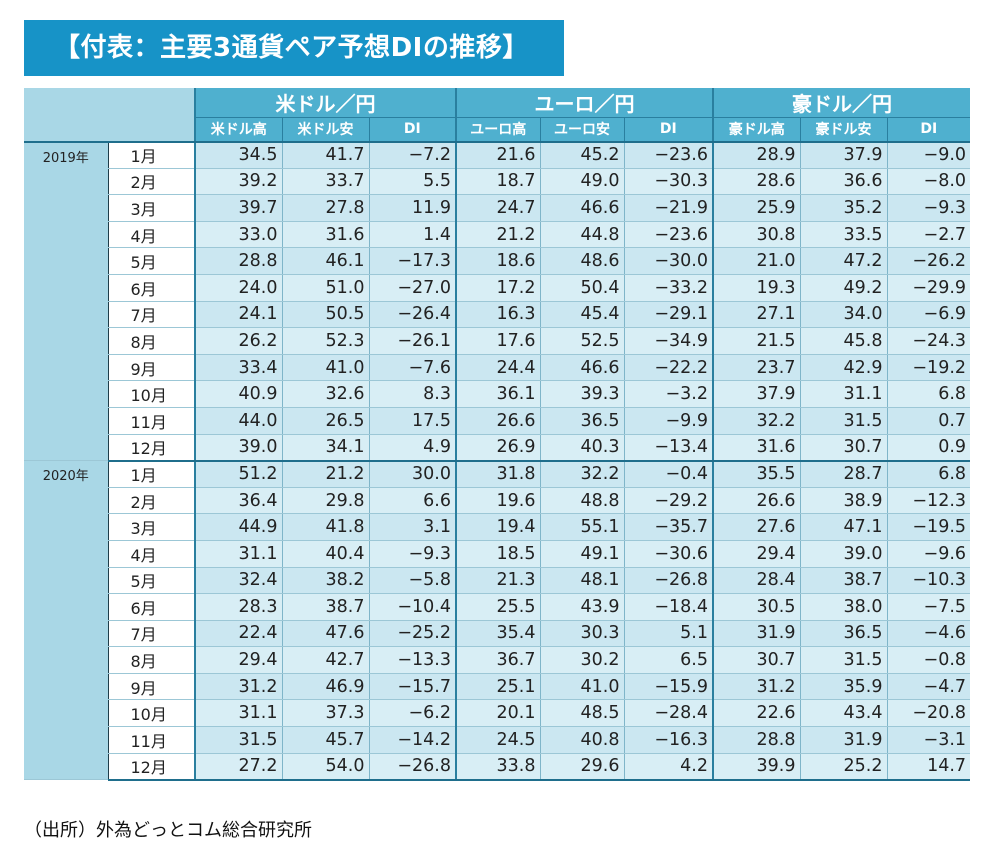  Describe the element at coordinates (325, 581) in the screenshot. I see `value-cell: 38.2` at that location.